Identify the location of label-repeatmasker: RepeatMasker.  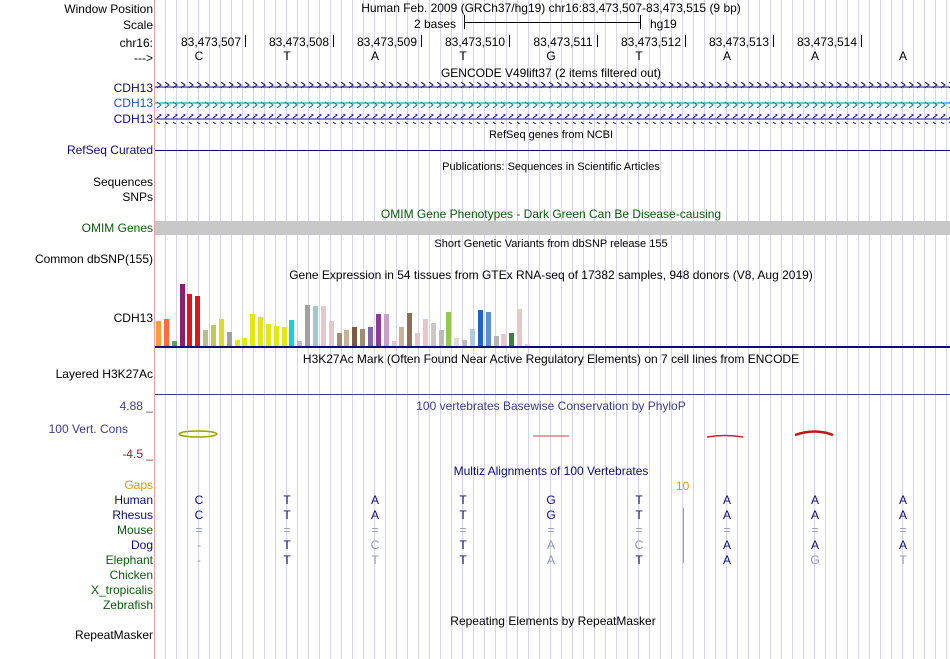
(113, 635).